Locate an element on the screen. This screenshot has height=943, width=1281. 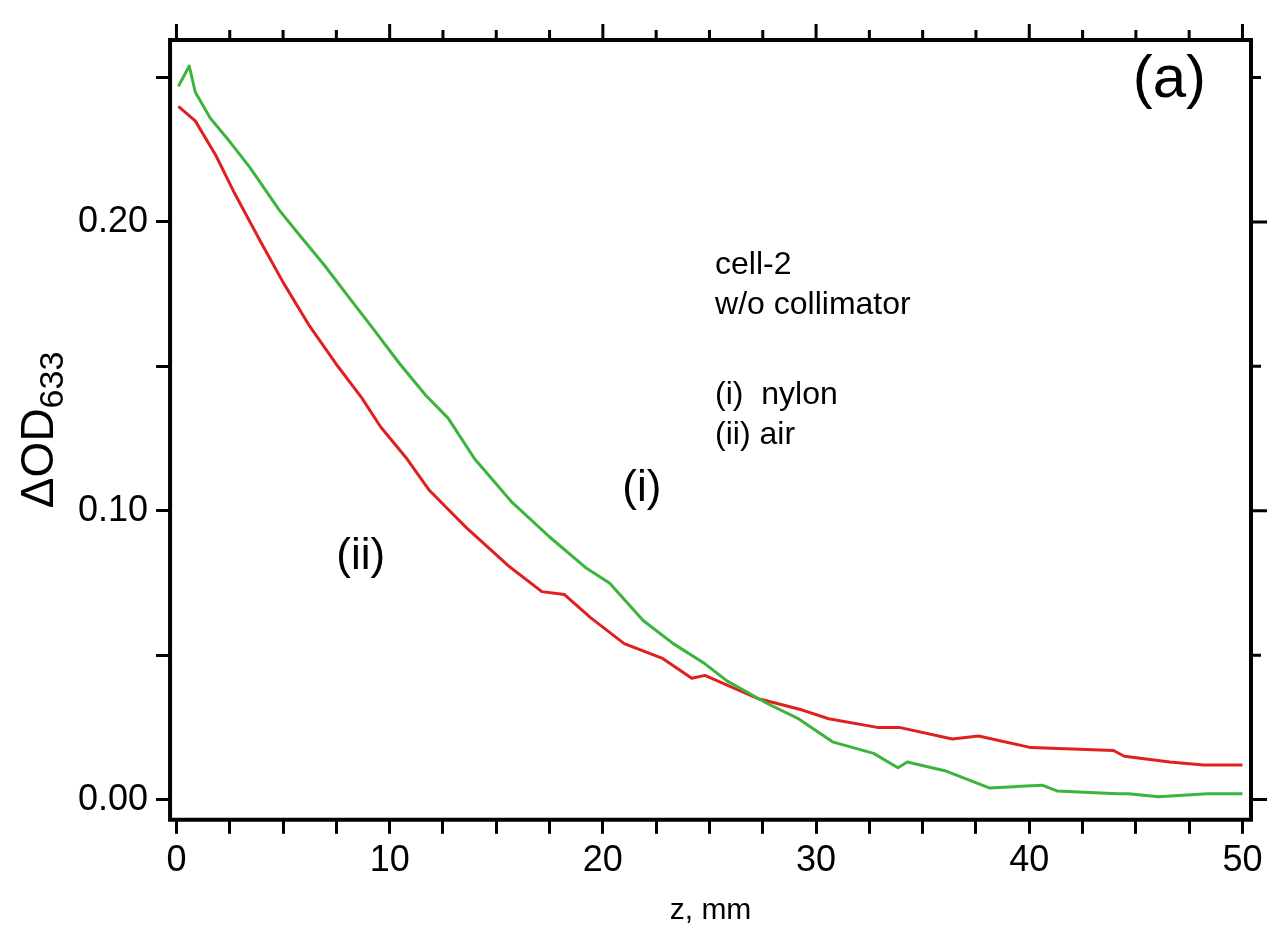
series-label: (ii) is located at coordinates (361, 554).